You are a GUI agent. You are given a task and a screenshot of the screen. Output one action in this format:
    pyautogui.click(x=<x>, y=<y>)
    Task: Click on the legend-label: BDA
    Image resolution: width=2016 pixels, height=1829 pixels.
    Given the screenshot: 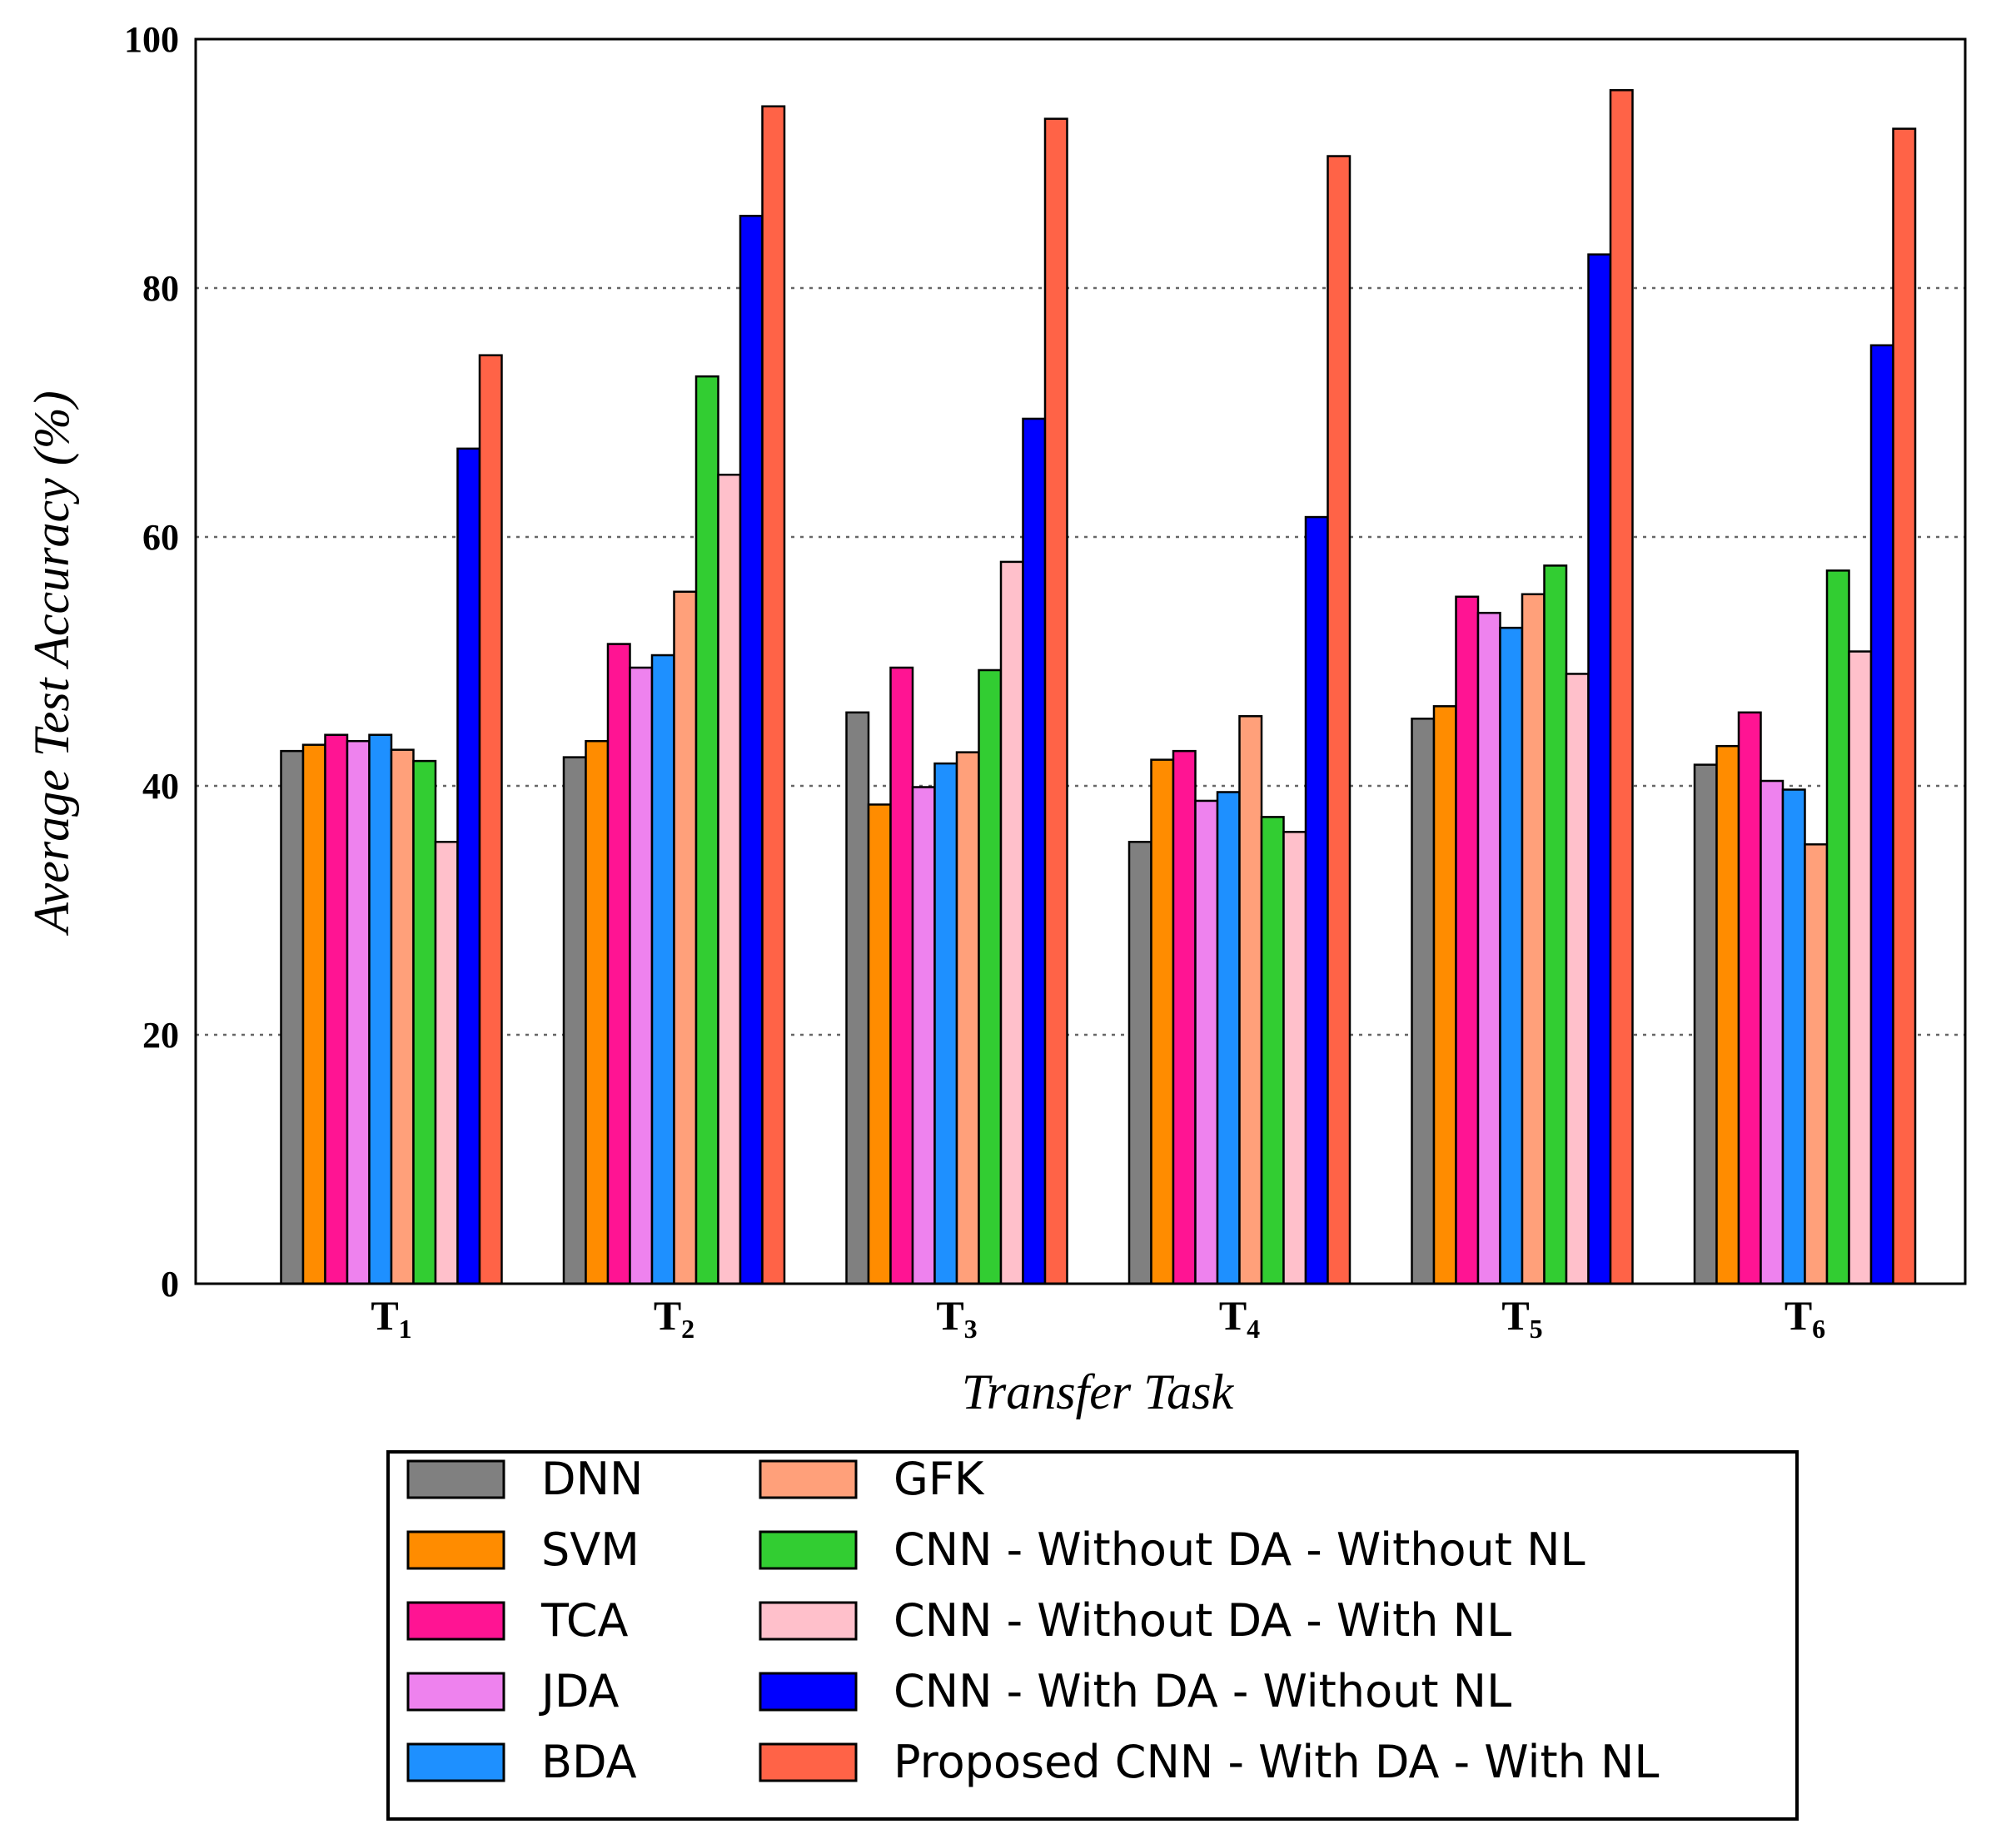 What is the action you would take?
    pyautogui.click(x=589, y=1762)
    